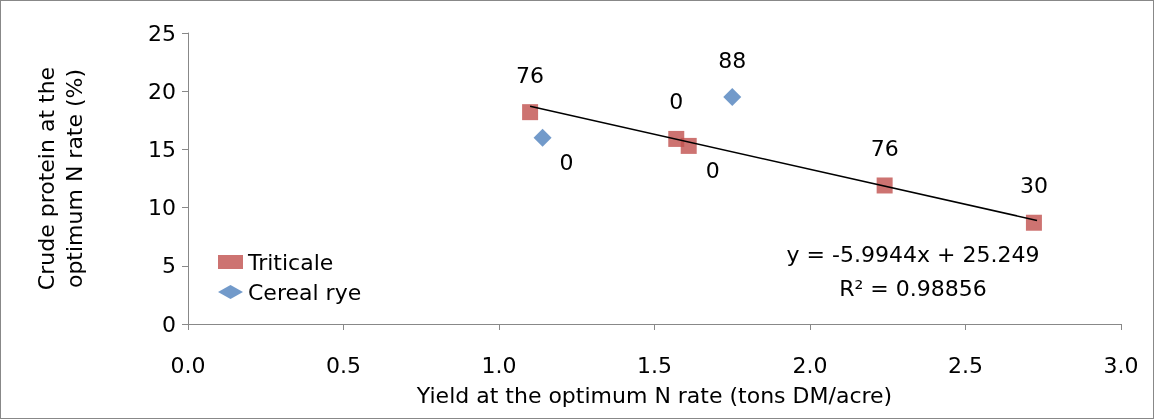 The height and width of the screenshot is (419, 1154). Describe the element at coordinates (913, 288) in the screenshot. I see `annotation: R² = 0.98856` at that location.